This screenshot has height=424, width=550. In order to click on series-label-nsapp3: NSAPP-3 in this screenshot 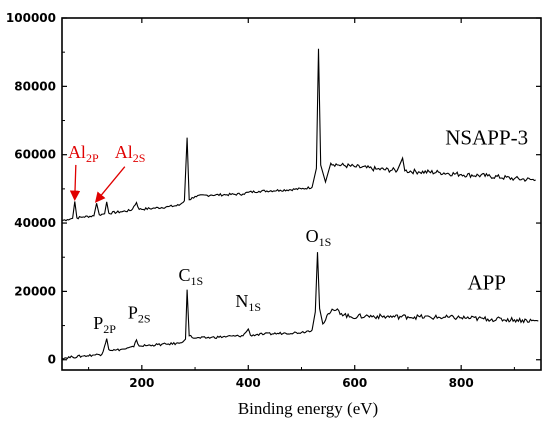, I will do `click(486, 137)`.